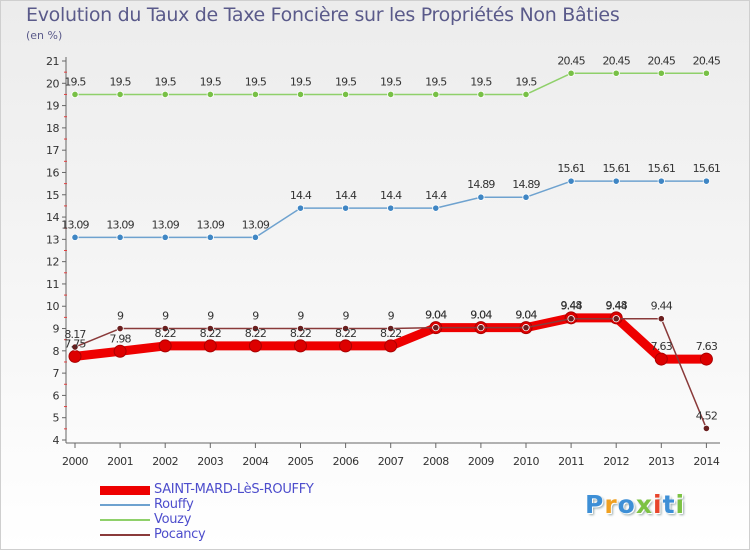 This screenshot has height=550, width=750. I want to click on legend-swatch-vouzy, so click(125, 520).